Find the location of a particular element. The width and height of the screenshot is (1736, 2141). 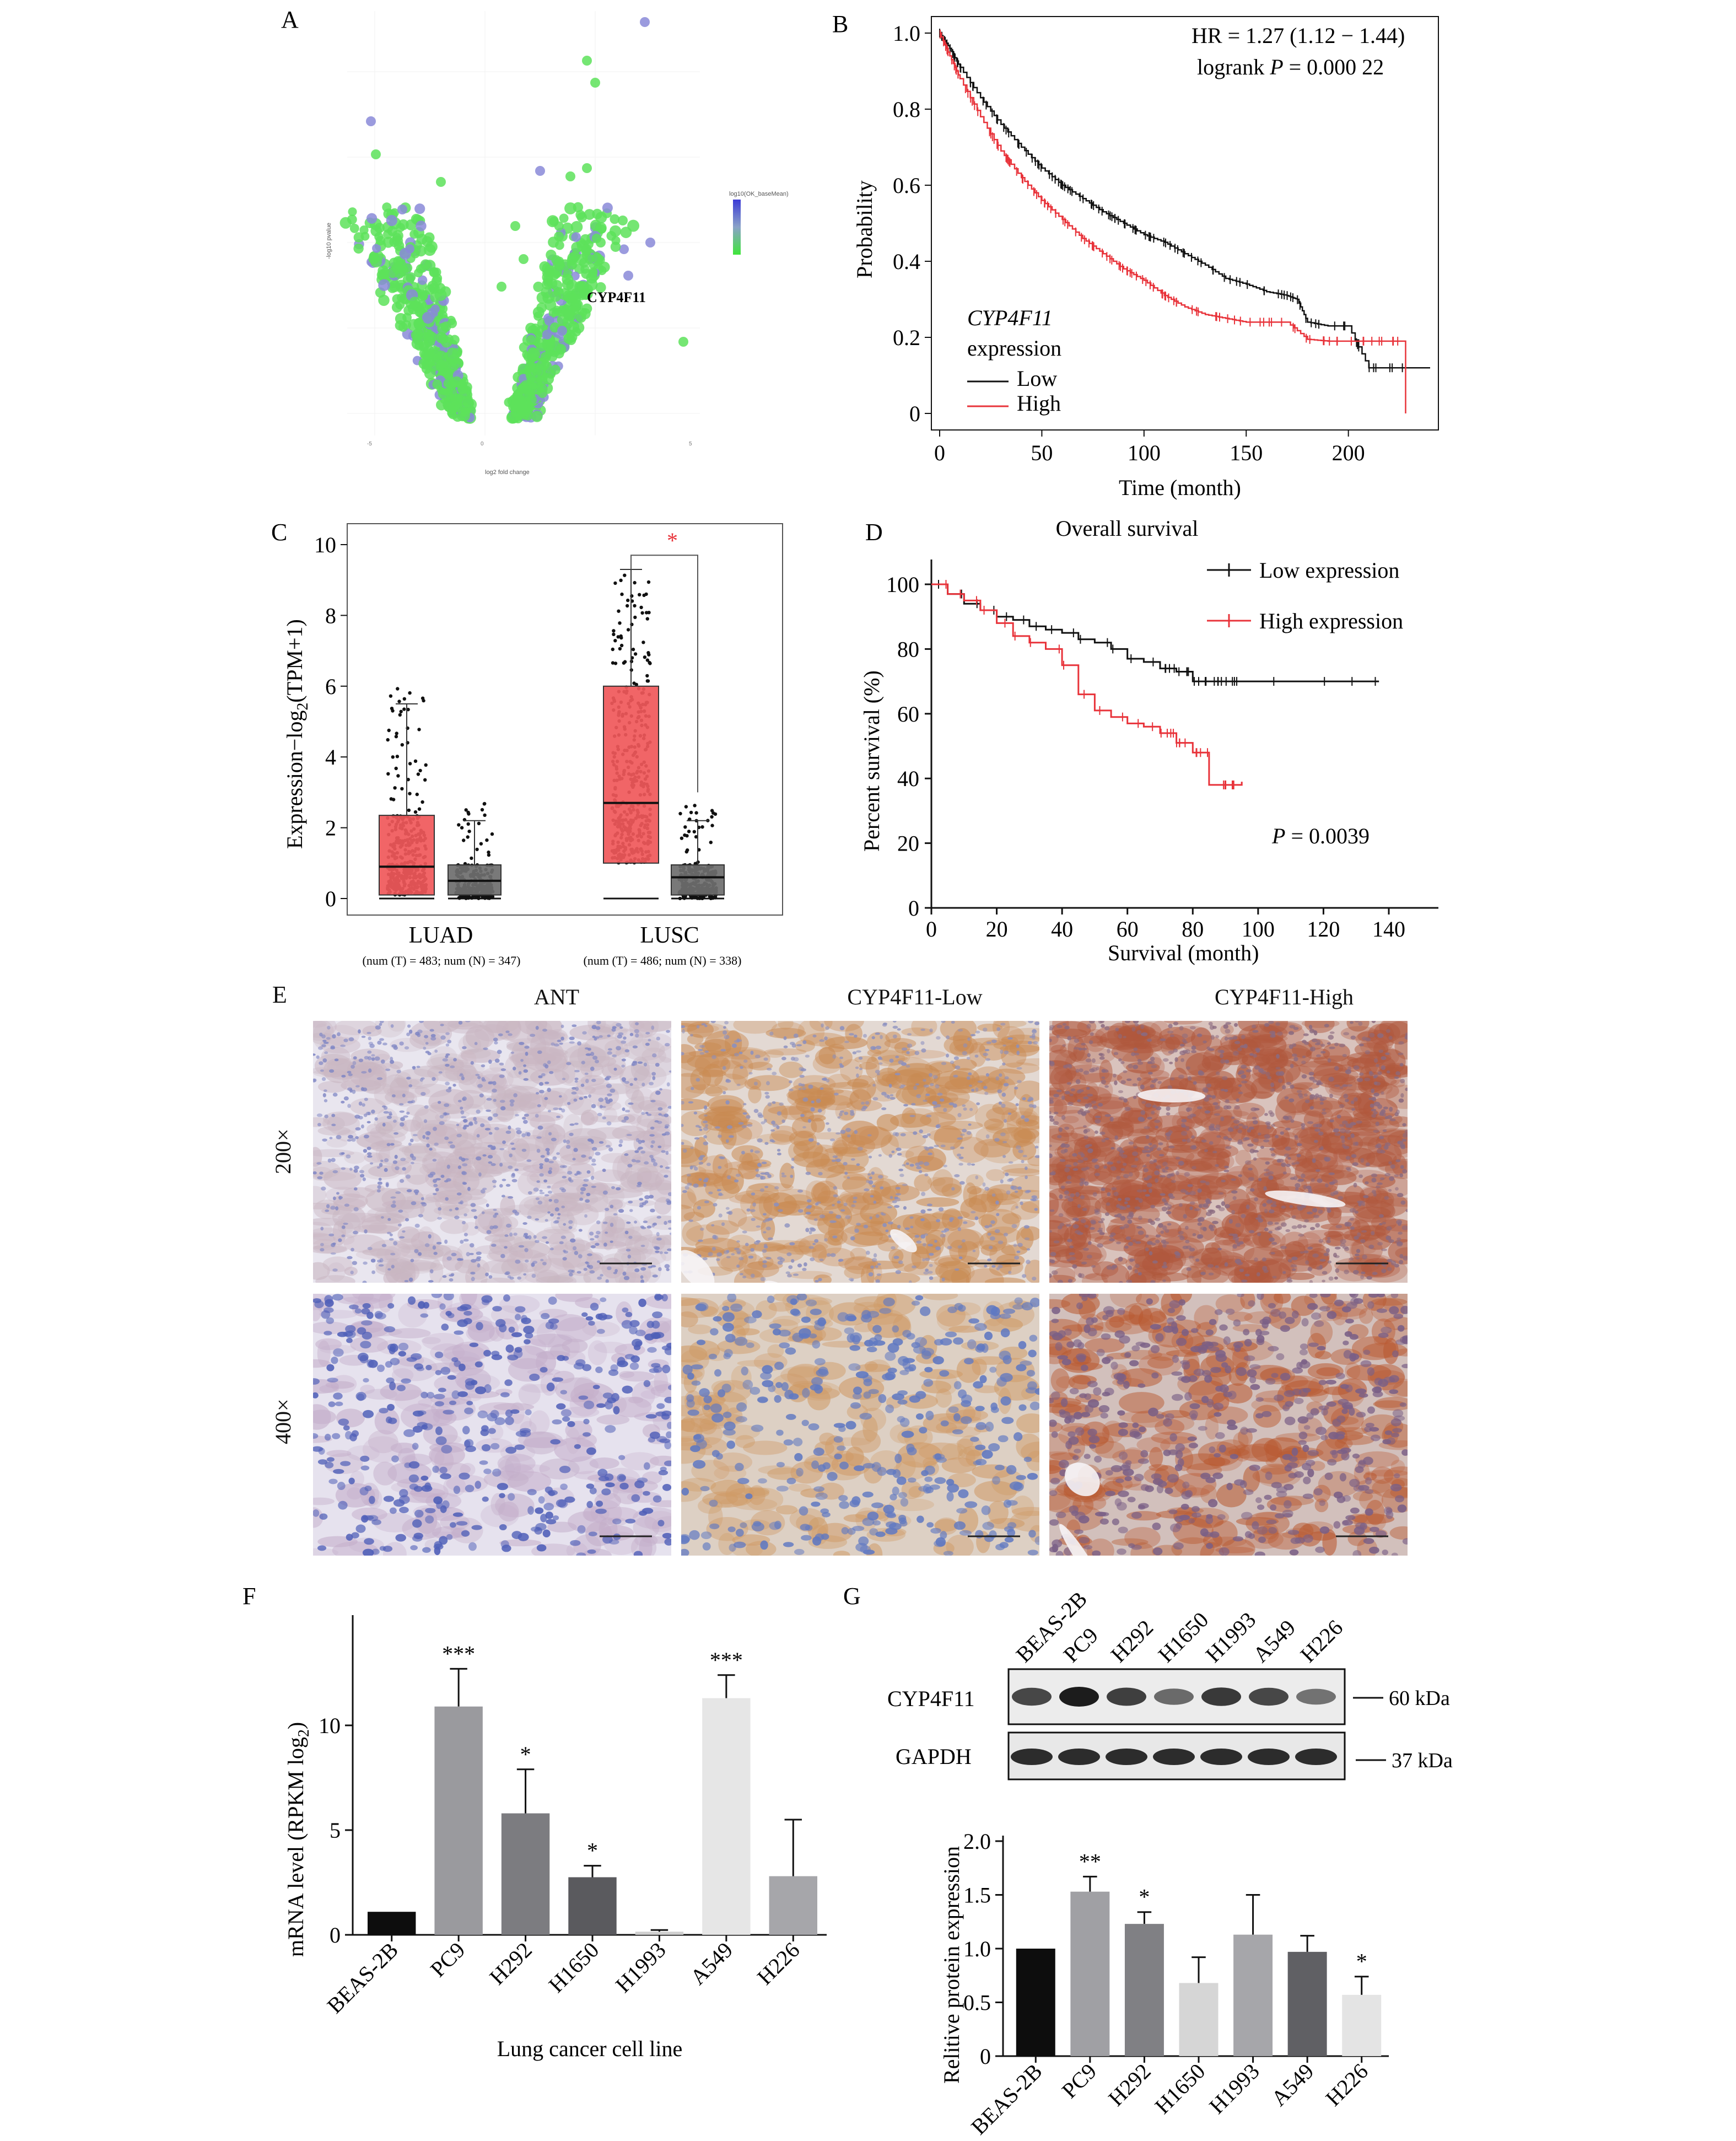

volcano-legend-title: log10(OK_baseMean) is located at coordinates (759, 194).